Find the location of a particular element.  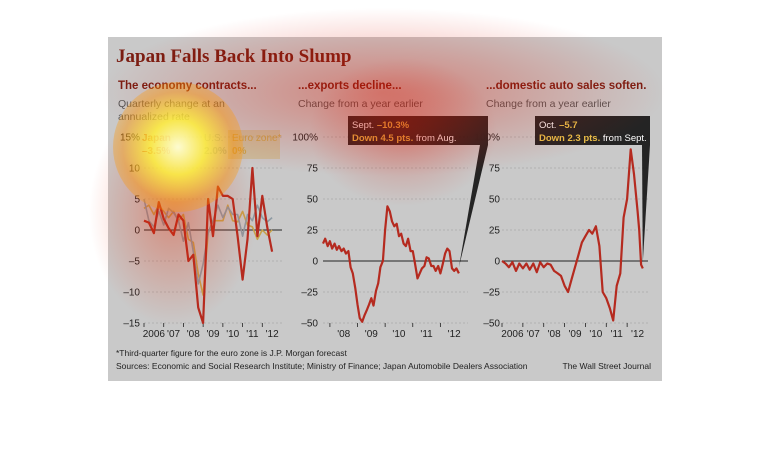

legend-label: Japan is located at coordinates (156, 138).